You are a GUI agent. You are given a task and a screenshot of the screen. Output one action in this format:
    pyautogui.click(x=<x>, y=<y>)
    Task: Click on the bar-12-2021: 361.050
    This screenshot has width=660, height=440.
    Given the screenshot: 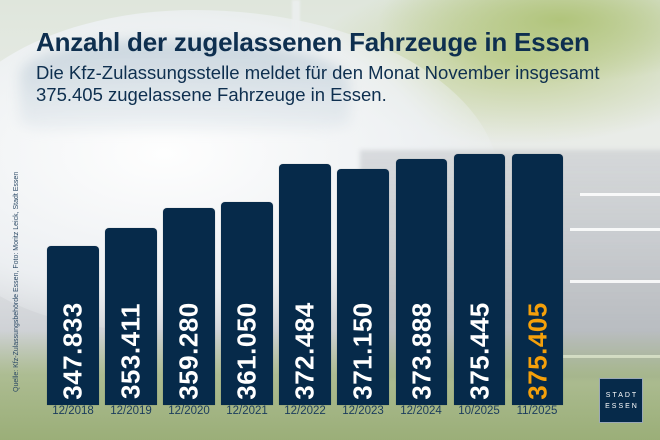 What is the action you would take?
    pyautogui.click(x=247, y=303)
    